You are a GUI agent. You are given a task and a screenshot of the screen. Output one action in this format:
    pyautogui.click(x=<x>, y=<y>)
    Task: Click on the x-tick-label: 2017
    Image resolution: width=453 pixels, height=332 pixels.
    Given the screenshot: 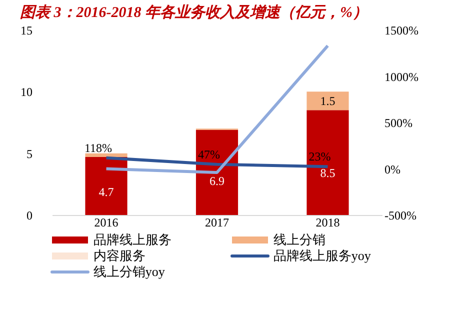 What is the action you would take?
    pyautogui.click(x=217, y=223)
    